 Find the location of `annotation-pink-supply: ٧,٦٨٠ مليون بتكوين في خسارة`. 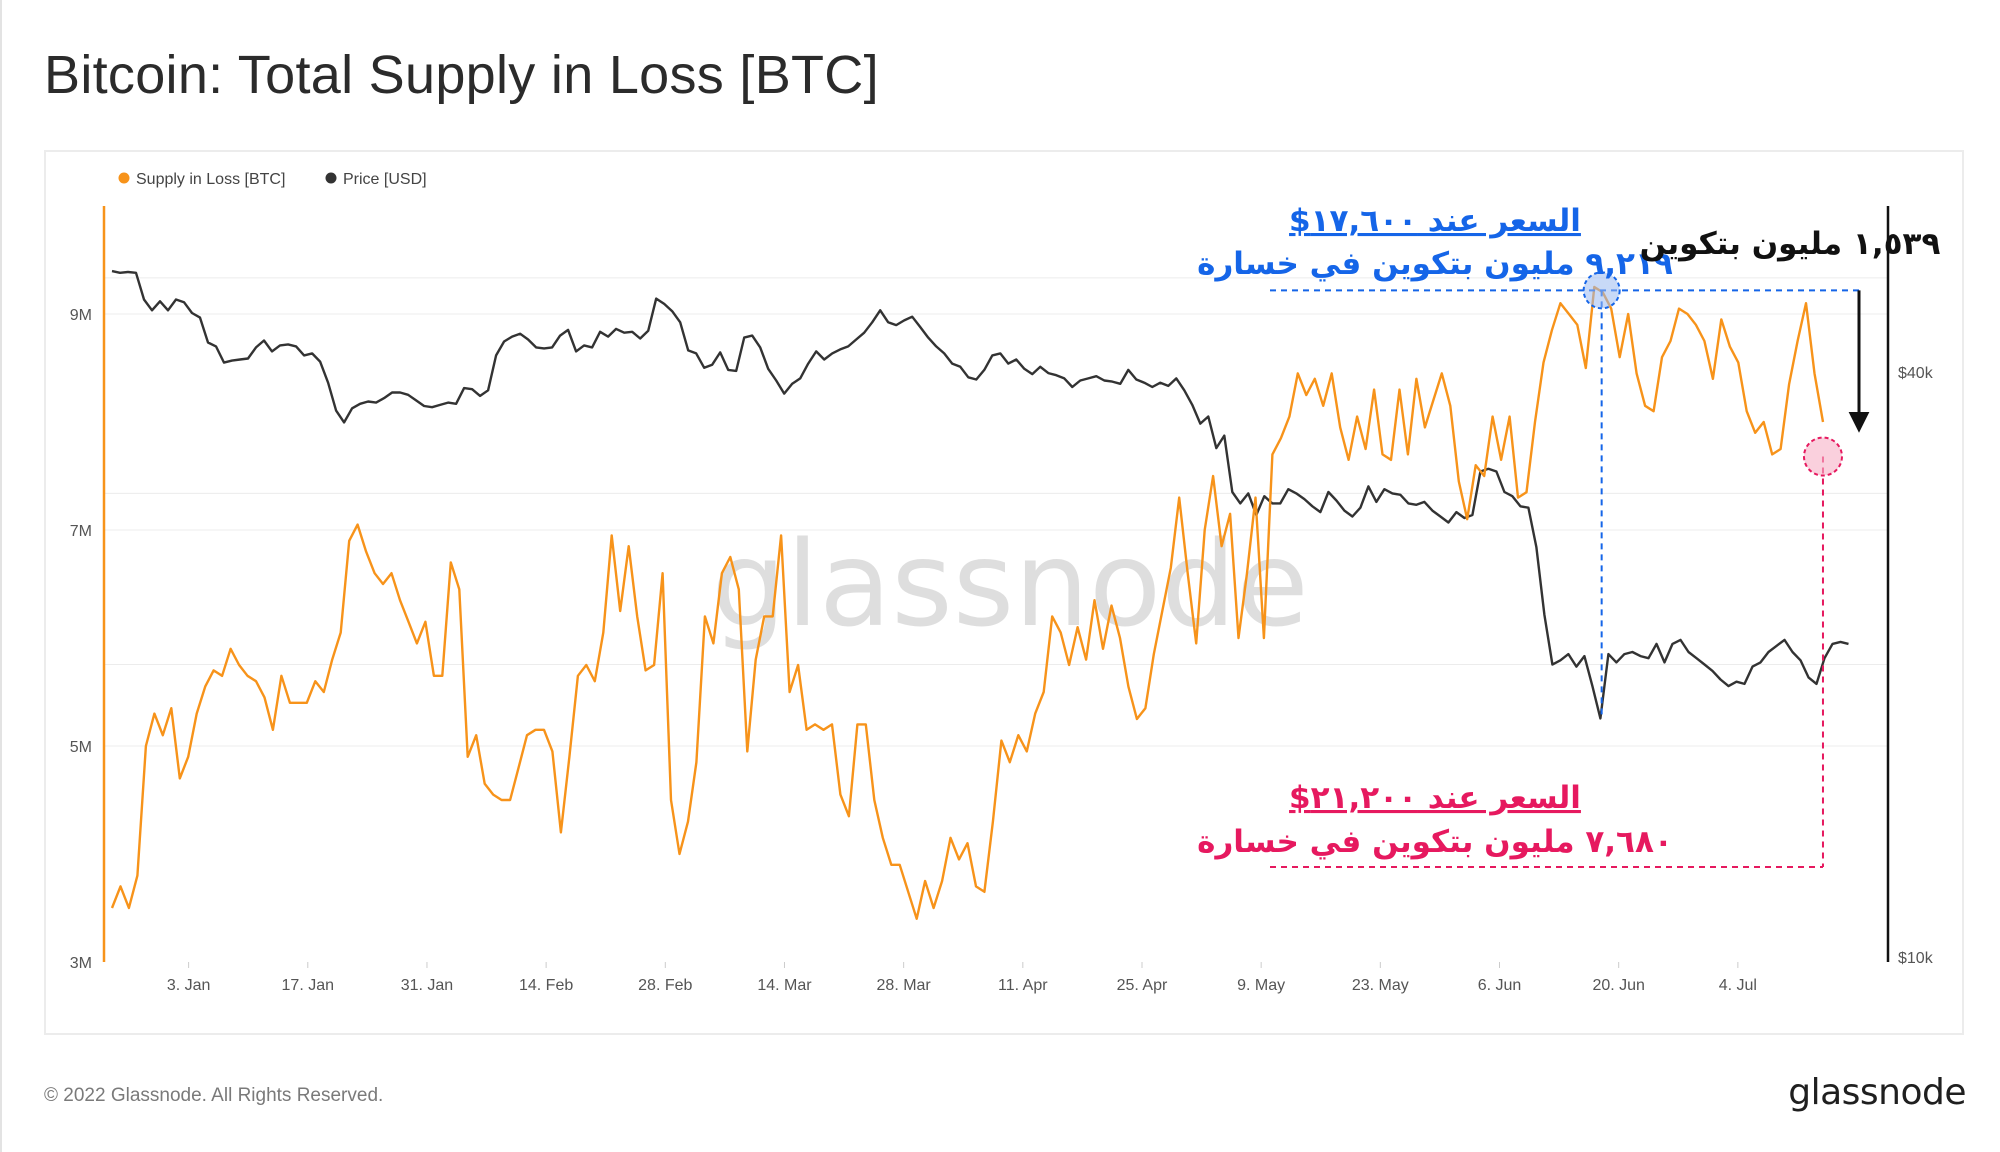

annotation-pink-supply: ٧,٦٨٠ مليون بتكوين في خسارة is located at coordinates (1435, 842).